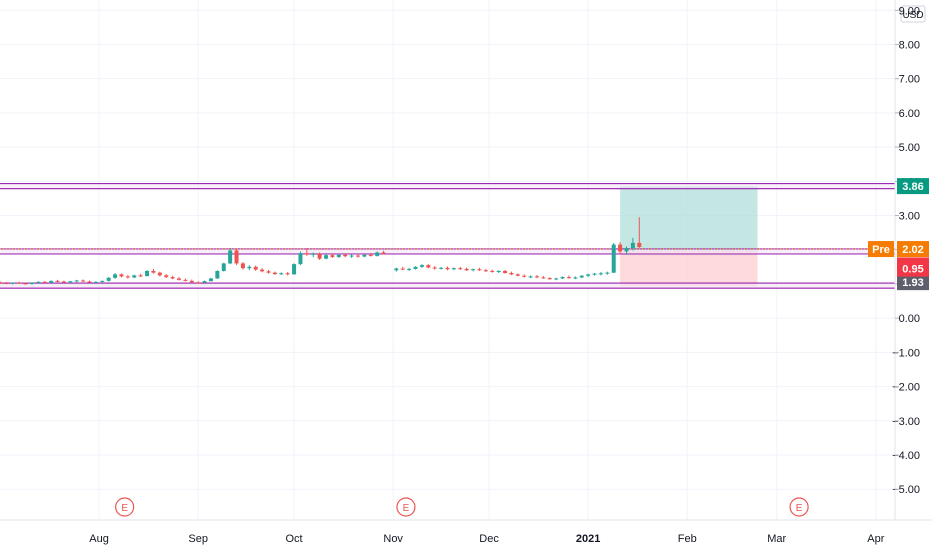 The image size is (932, 550). Describe the element at coordinates (776, 539) in the screenshot. I see `x-tick-label: Mar` at that location.